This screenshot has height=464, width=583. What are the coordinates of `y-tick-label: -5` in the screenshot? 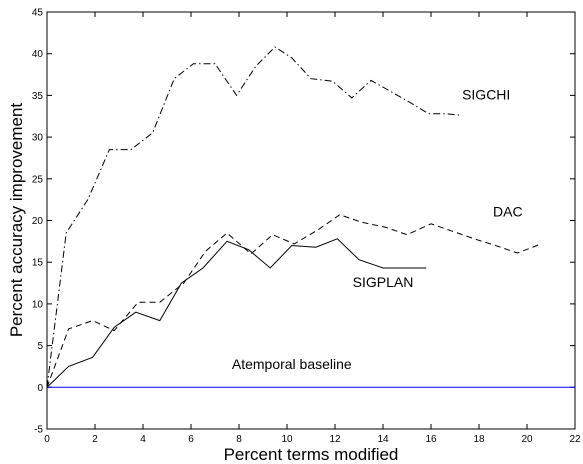 It's located at (38, 430).